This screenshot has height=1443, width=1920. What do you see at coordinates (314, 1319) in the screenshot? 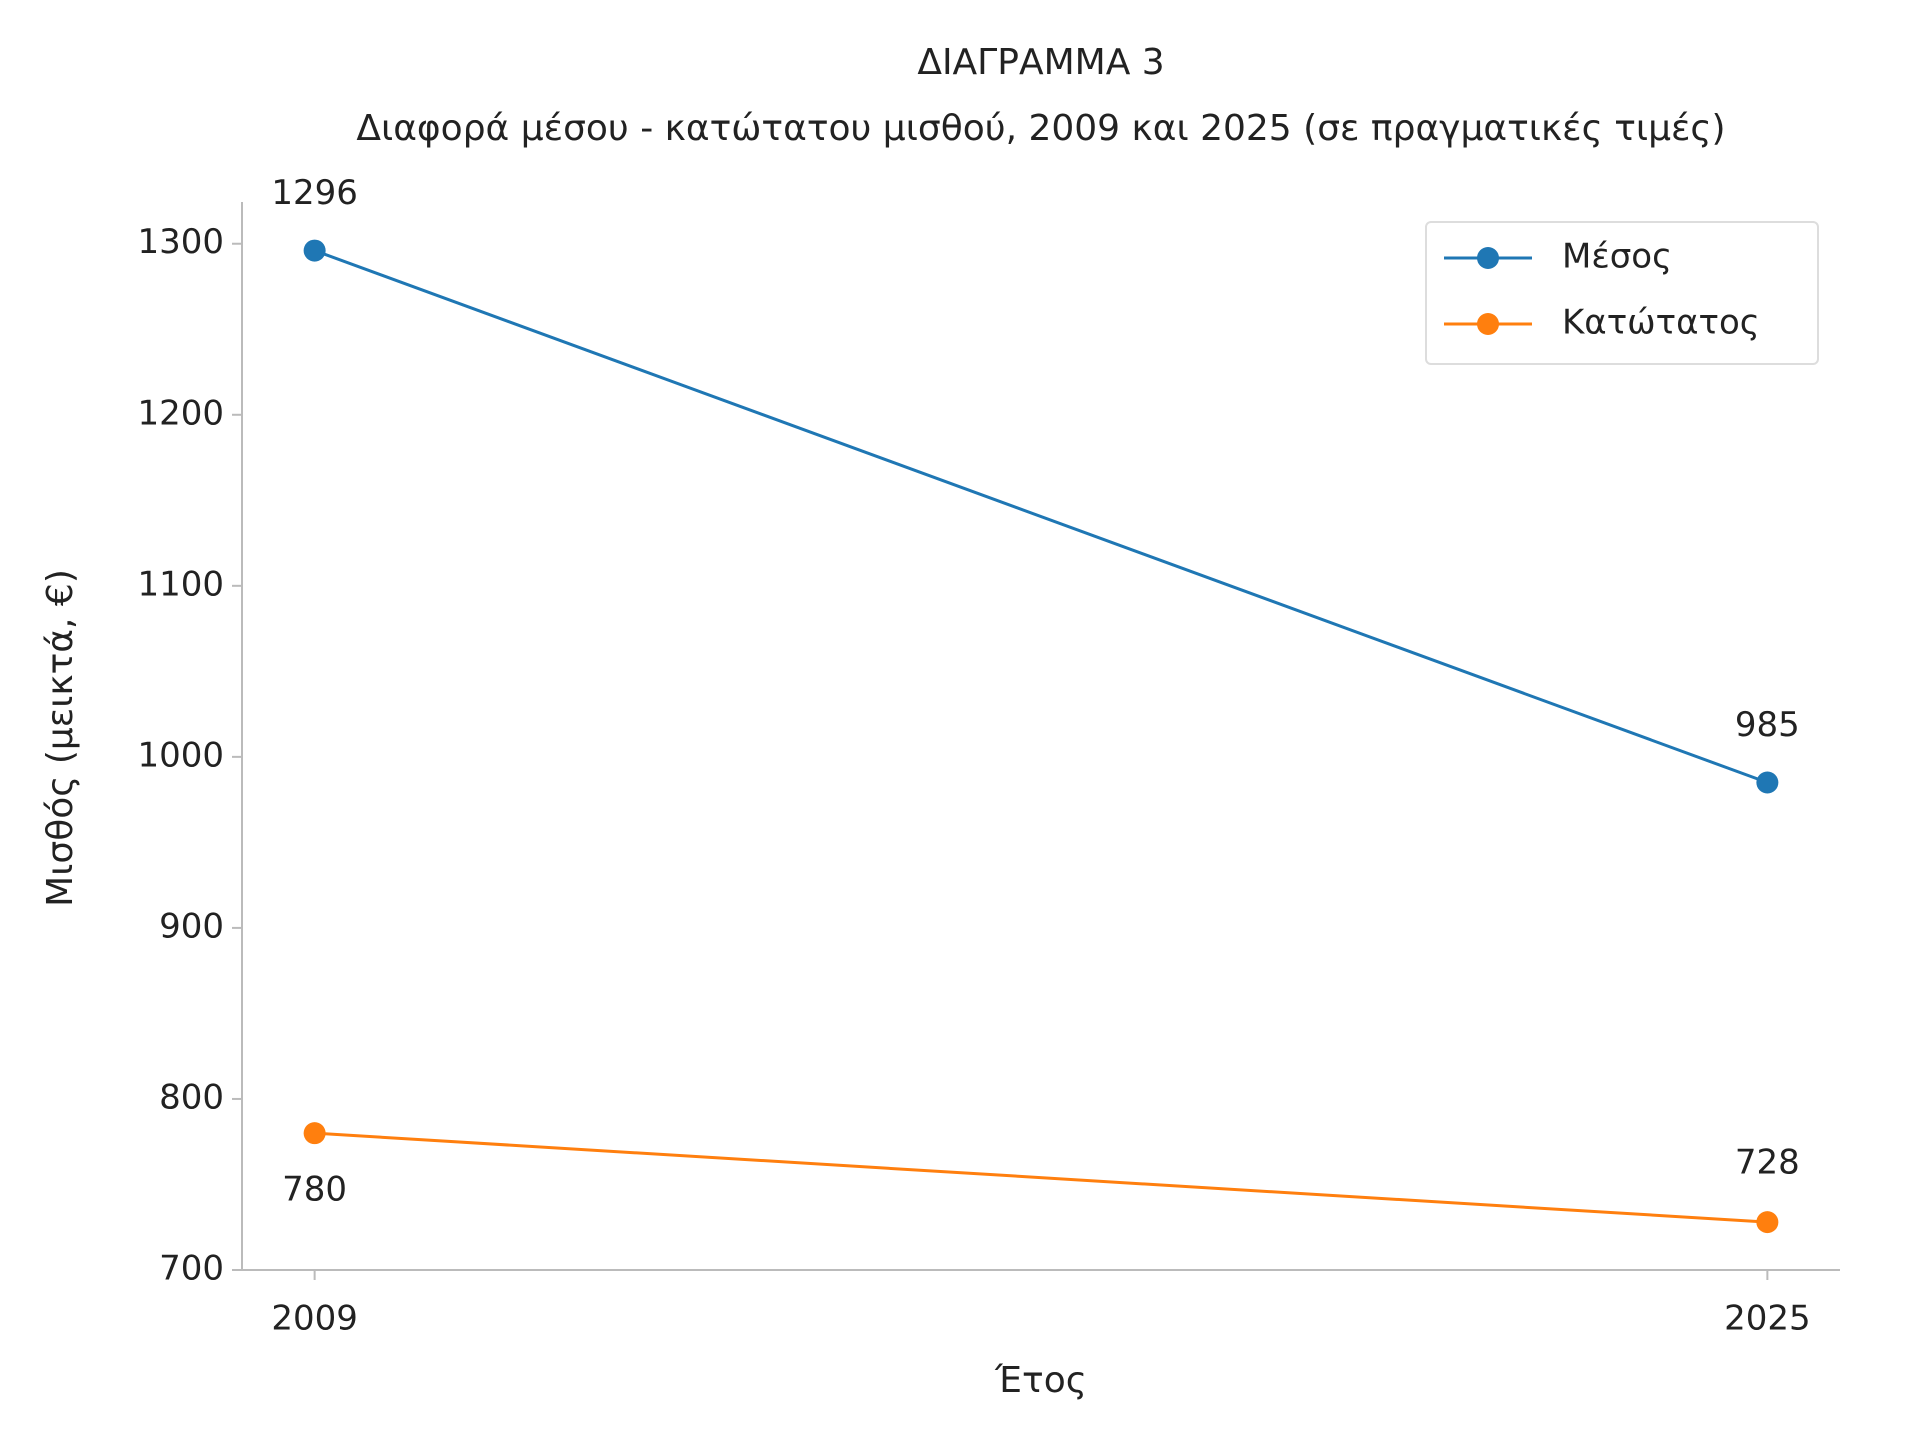
I see `x-tick-label: 2009` at bounding box center [314, 1319].